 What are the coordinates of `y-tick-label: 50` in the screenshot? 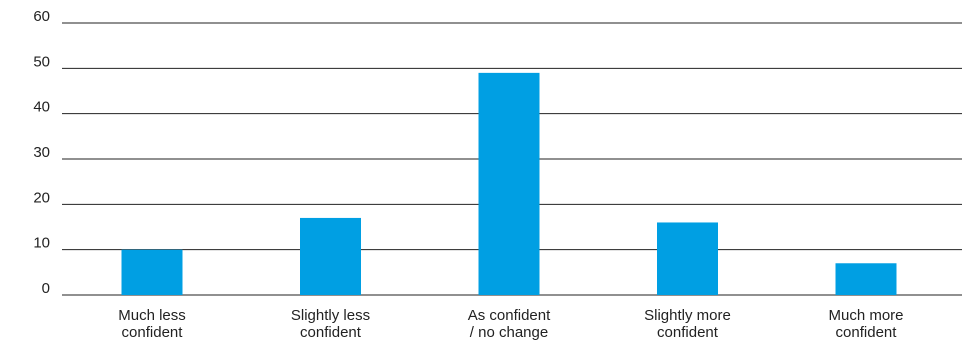 It's located at (41, 61).